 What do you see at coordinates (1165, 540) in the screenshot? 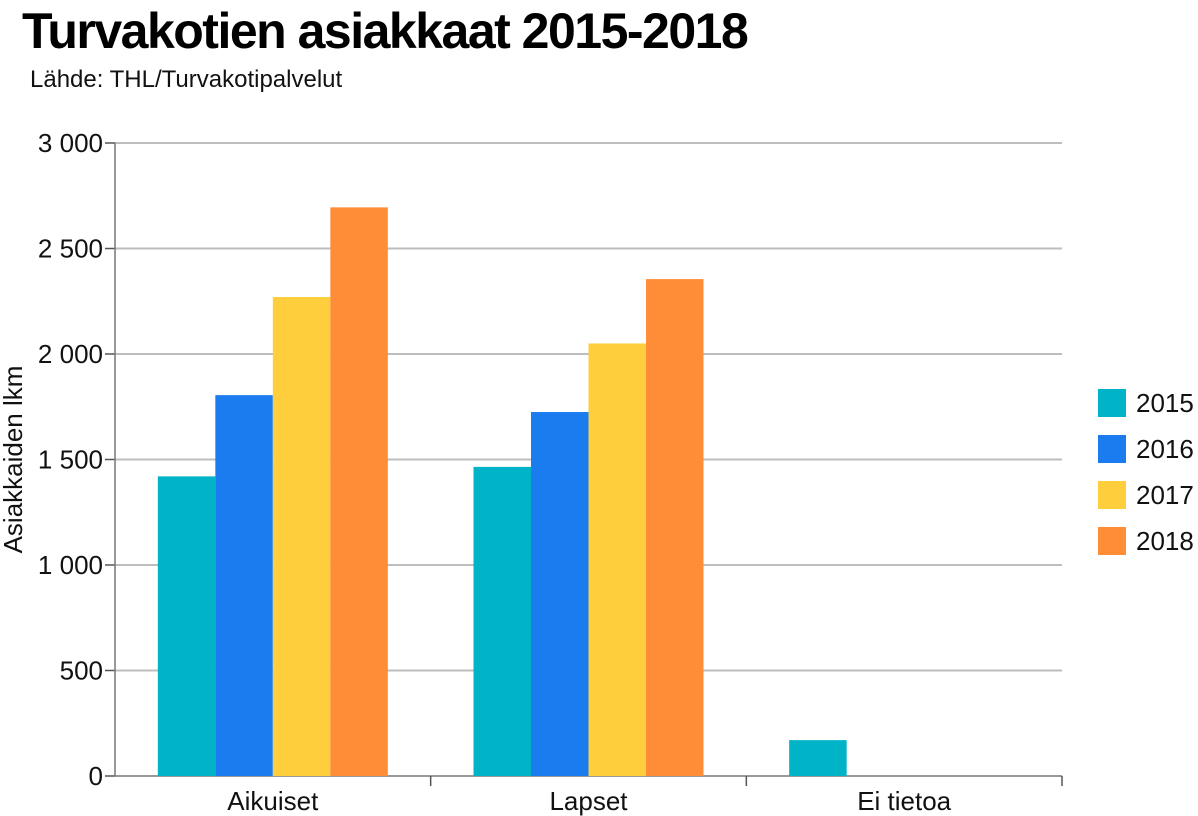
I see `legend-label: 2018` at bounding box center [1165, 540].